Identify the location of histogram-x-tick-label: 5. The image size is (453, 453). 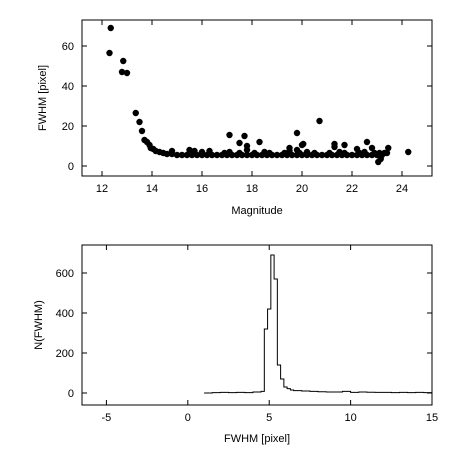
(269, 418).